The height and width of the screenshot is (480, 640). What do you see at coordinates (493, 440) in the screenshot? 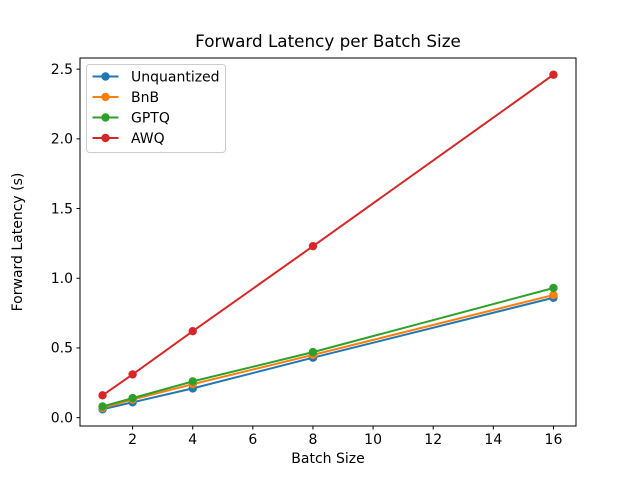
I see `x-tick-label: 14` at bounding box center [493, 440].